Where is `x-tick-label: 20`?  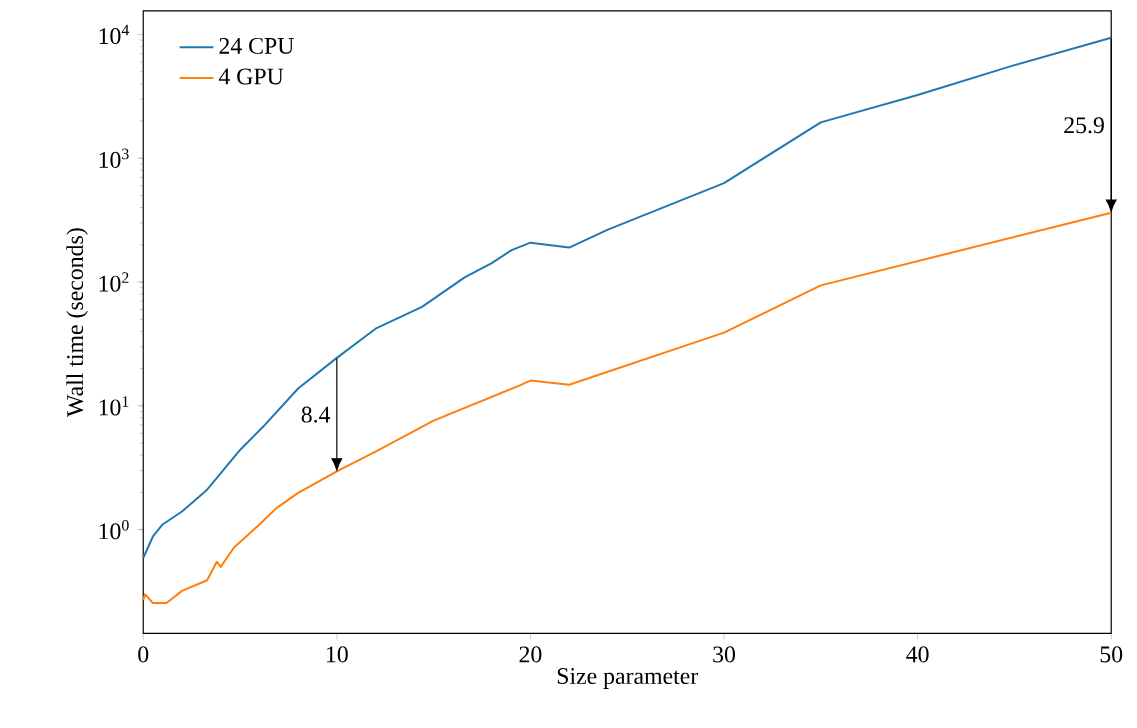 x-tick-label: 20 is located at coordinates (530, 654).